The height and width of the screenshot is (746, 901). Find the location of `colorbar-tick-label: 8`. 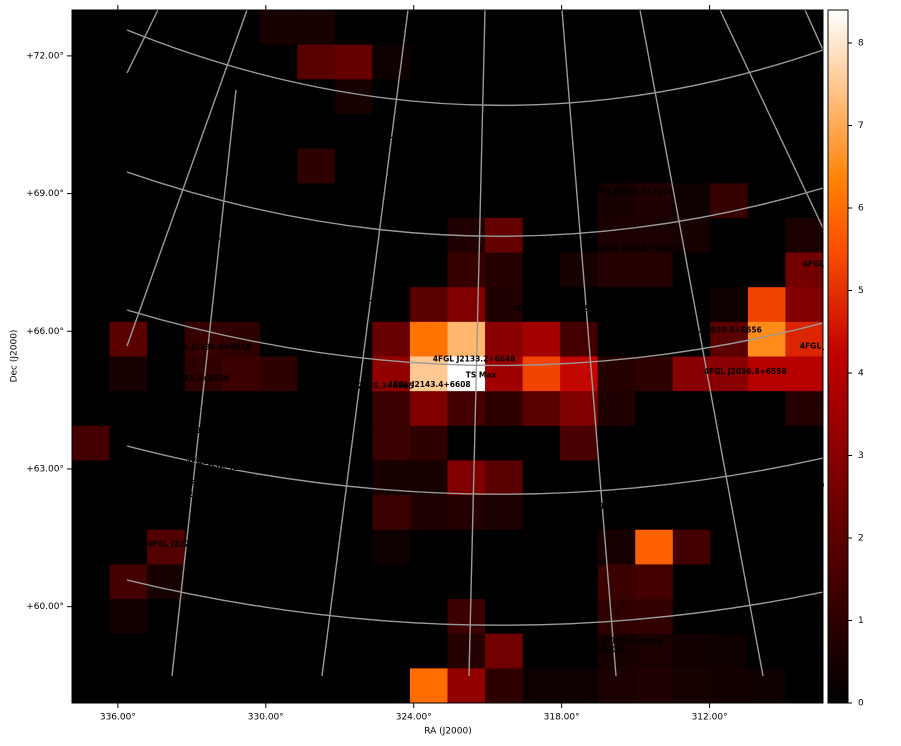

colorbar-tick-label: 8 is located at coordinates (861, 44).